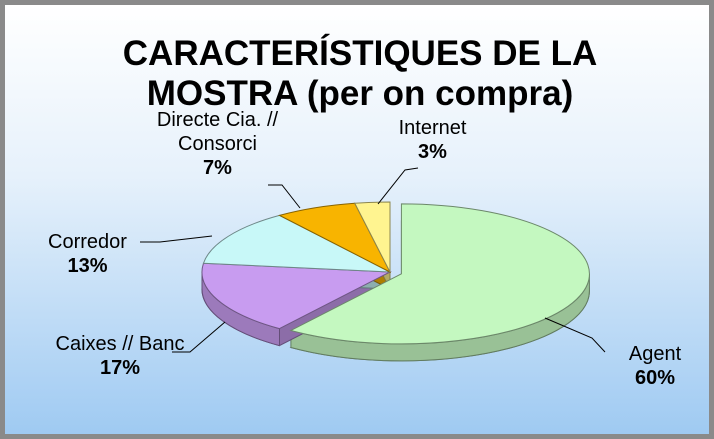  I want to click on value-label: 13%, so click(87, 266).